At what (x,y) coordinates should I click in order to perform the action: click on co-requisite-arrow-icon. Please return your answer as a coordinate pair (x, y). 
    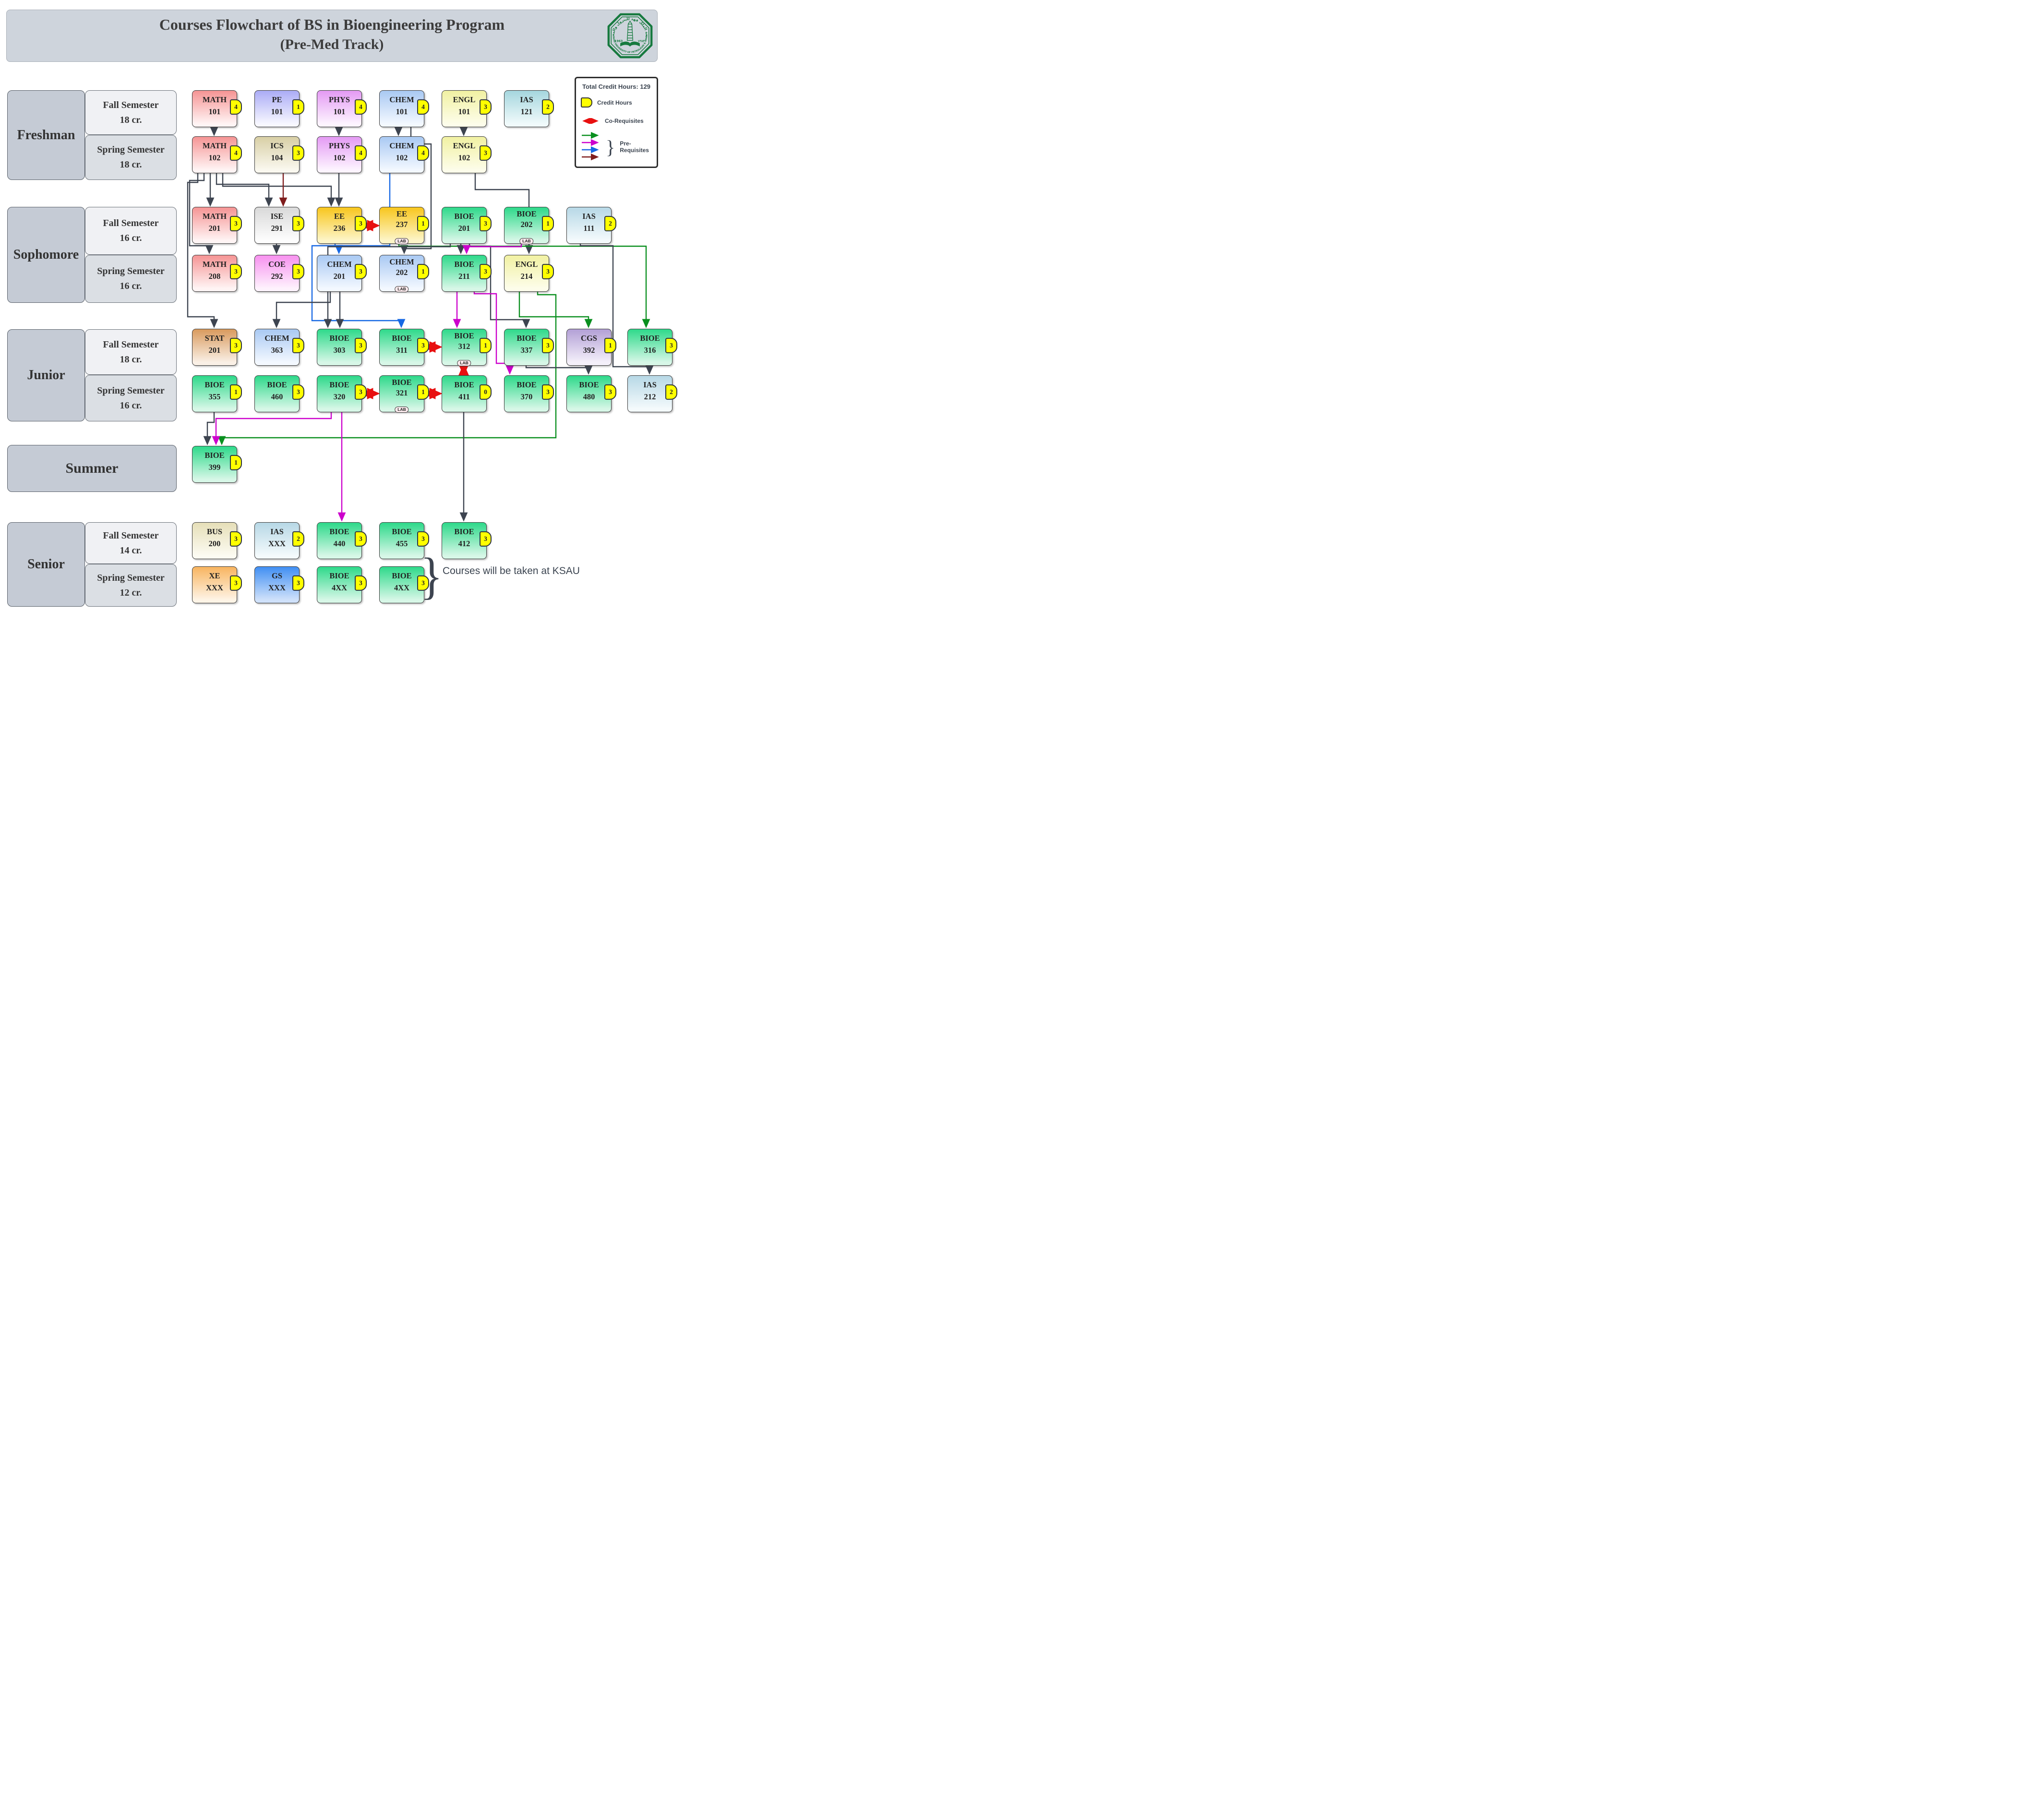
    Looking at the image, I should click on (590, 121).